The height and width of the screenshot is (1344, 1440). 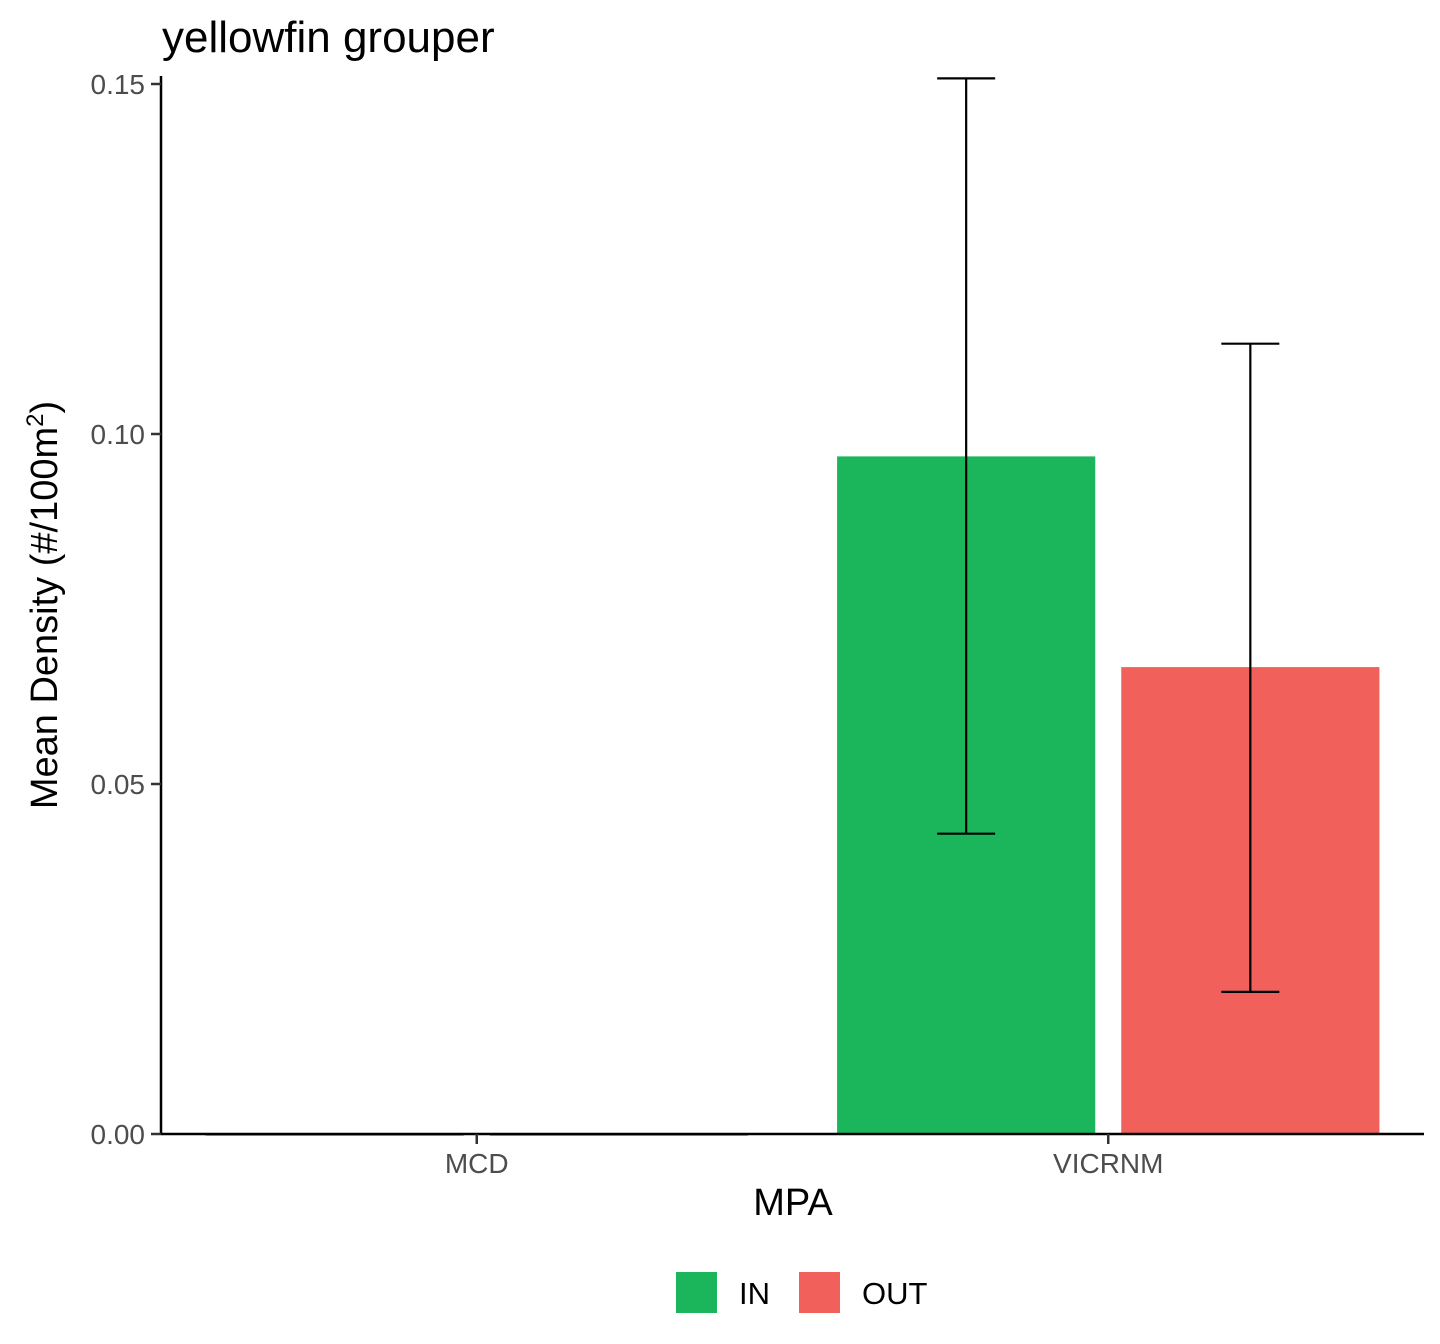 What do you see at coordinates (45, 618) in the screenshot?
I see `y-axis-title-main: Mean Density (#/100m` at bounding box center [45, 618].